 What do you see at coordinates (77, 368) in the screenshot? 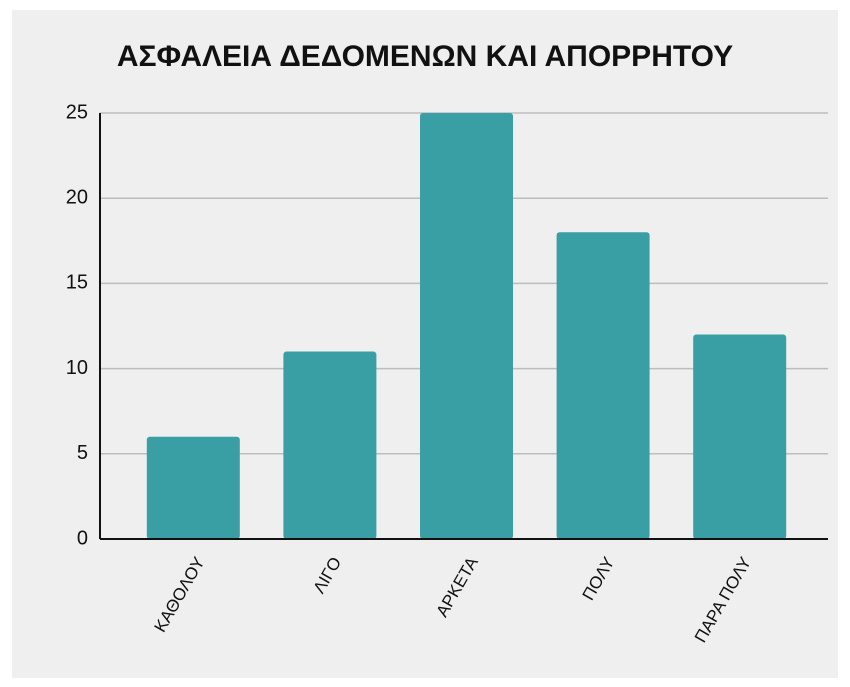
I see `y-tick-label: 10` at bounding box center [77, 368].